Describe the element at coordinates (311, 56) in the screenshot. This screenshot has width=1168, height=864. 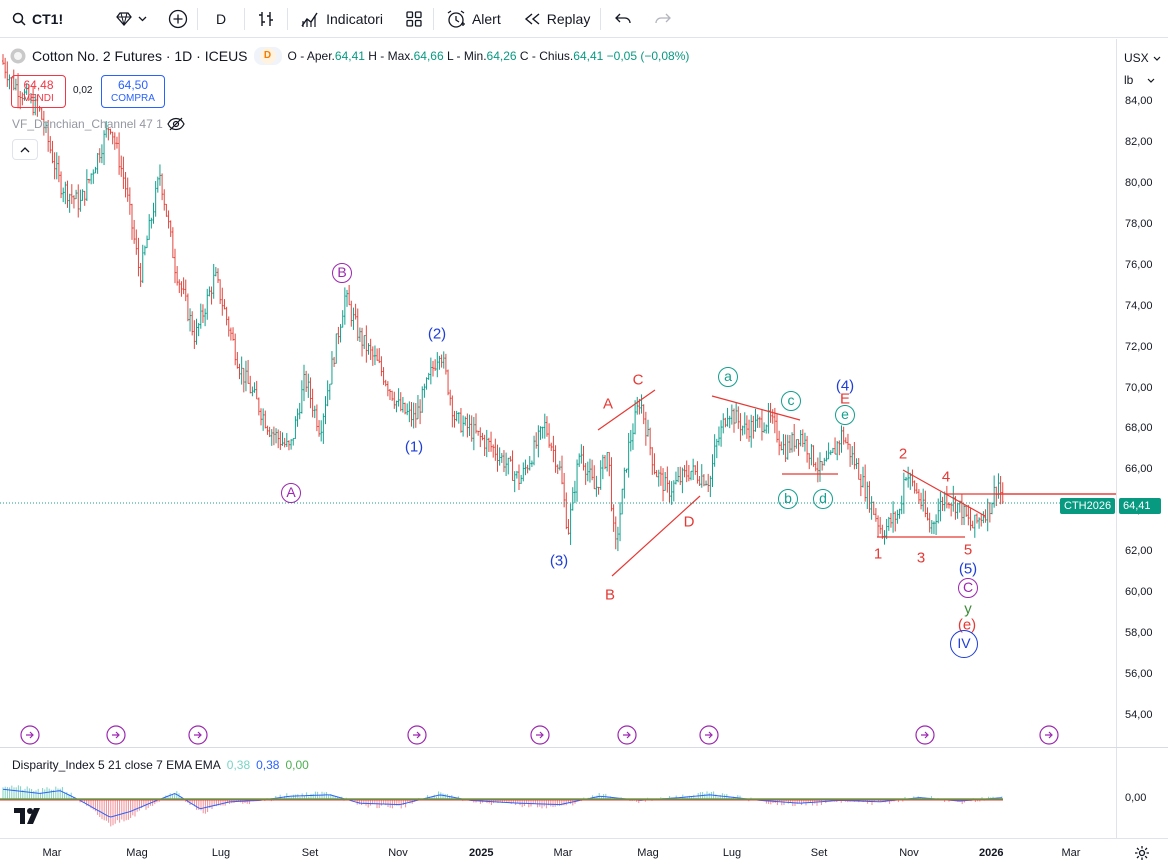
I see `open-label: O - Aper.` at that location.